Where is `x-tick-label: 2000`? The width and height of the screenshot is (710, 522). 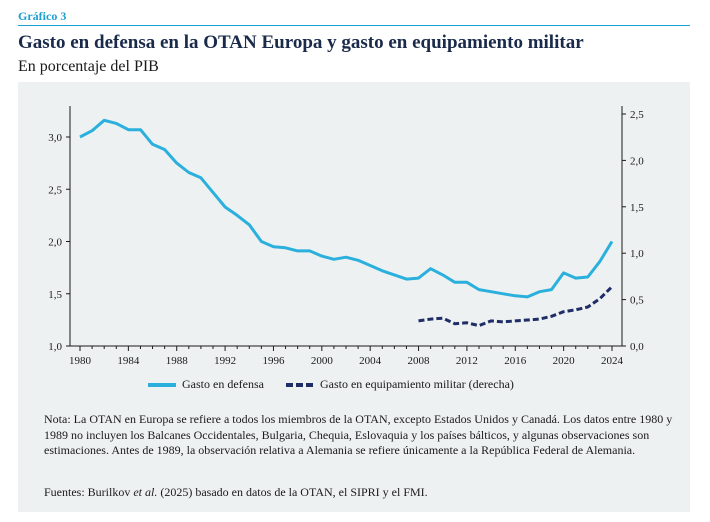 x-tick-label: 2000 is located at coordinates (322, 361).